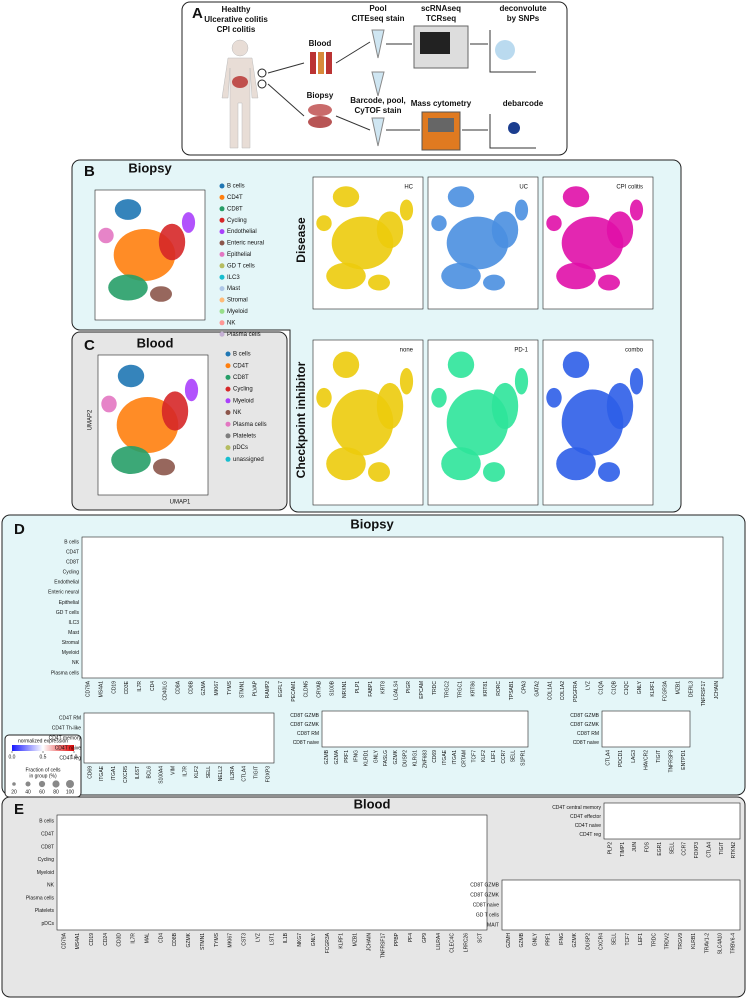 The image size is (747, 999). Describe the element at coordinates (634, 756) in the screenshot. I see `gene-label: LAG3` at that location.